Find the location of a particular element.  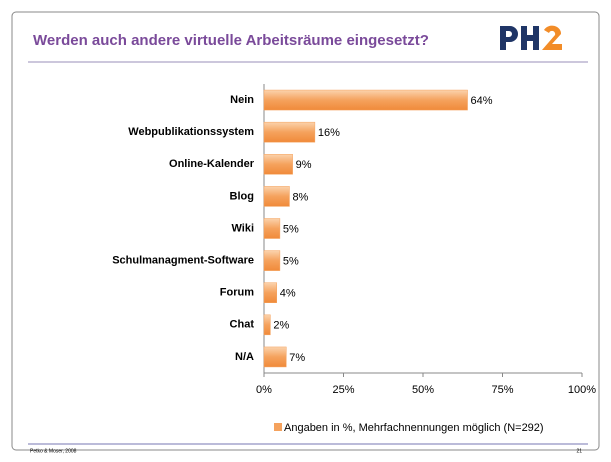

x-tick-label: 25% is located at coordinates (343, 390).